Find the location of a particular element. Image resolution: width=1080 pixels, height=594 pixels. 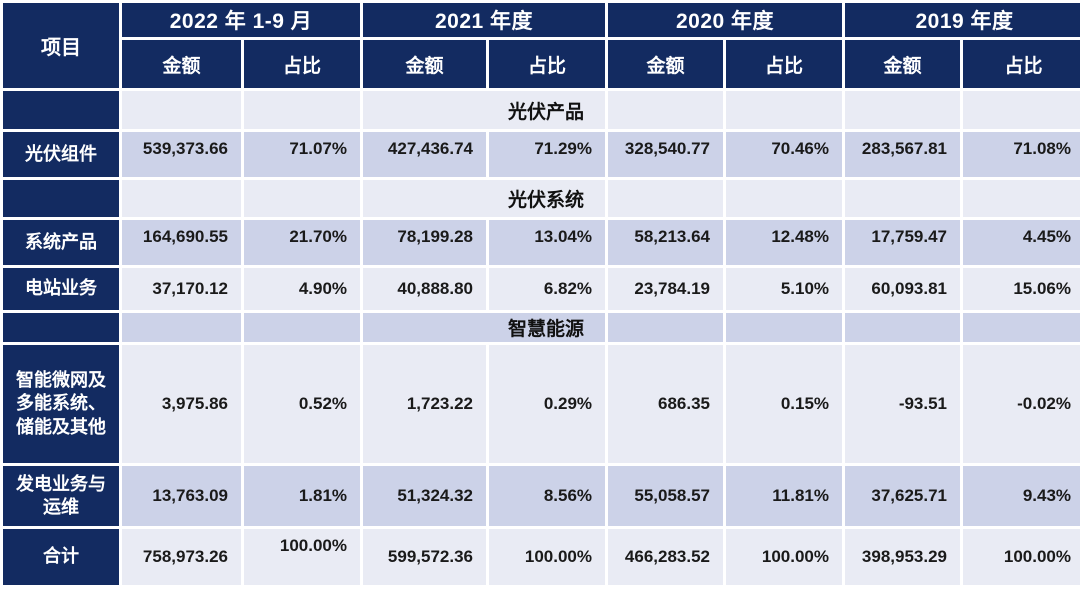

amount-cell: 37,170.12 is located at coordinates (181, 289).